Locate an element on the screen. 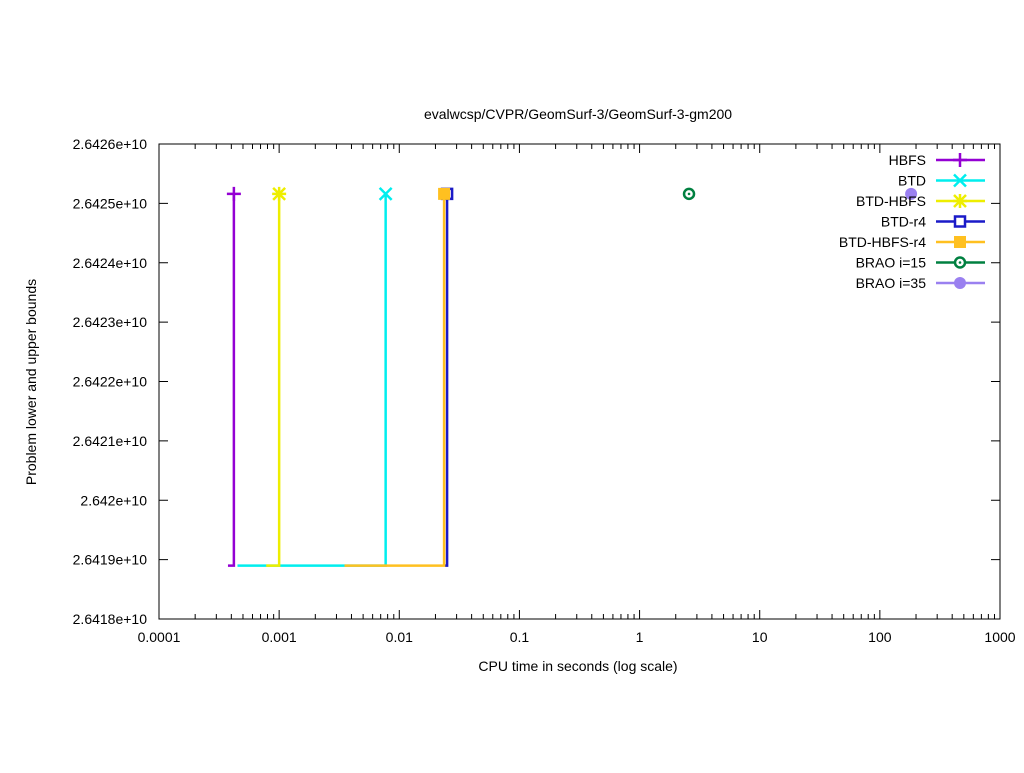 The width and height of the screenshot is (1024, 773). series-btd-hbfs is located at coordinates (276, 376).